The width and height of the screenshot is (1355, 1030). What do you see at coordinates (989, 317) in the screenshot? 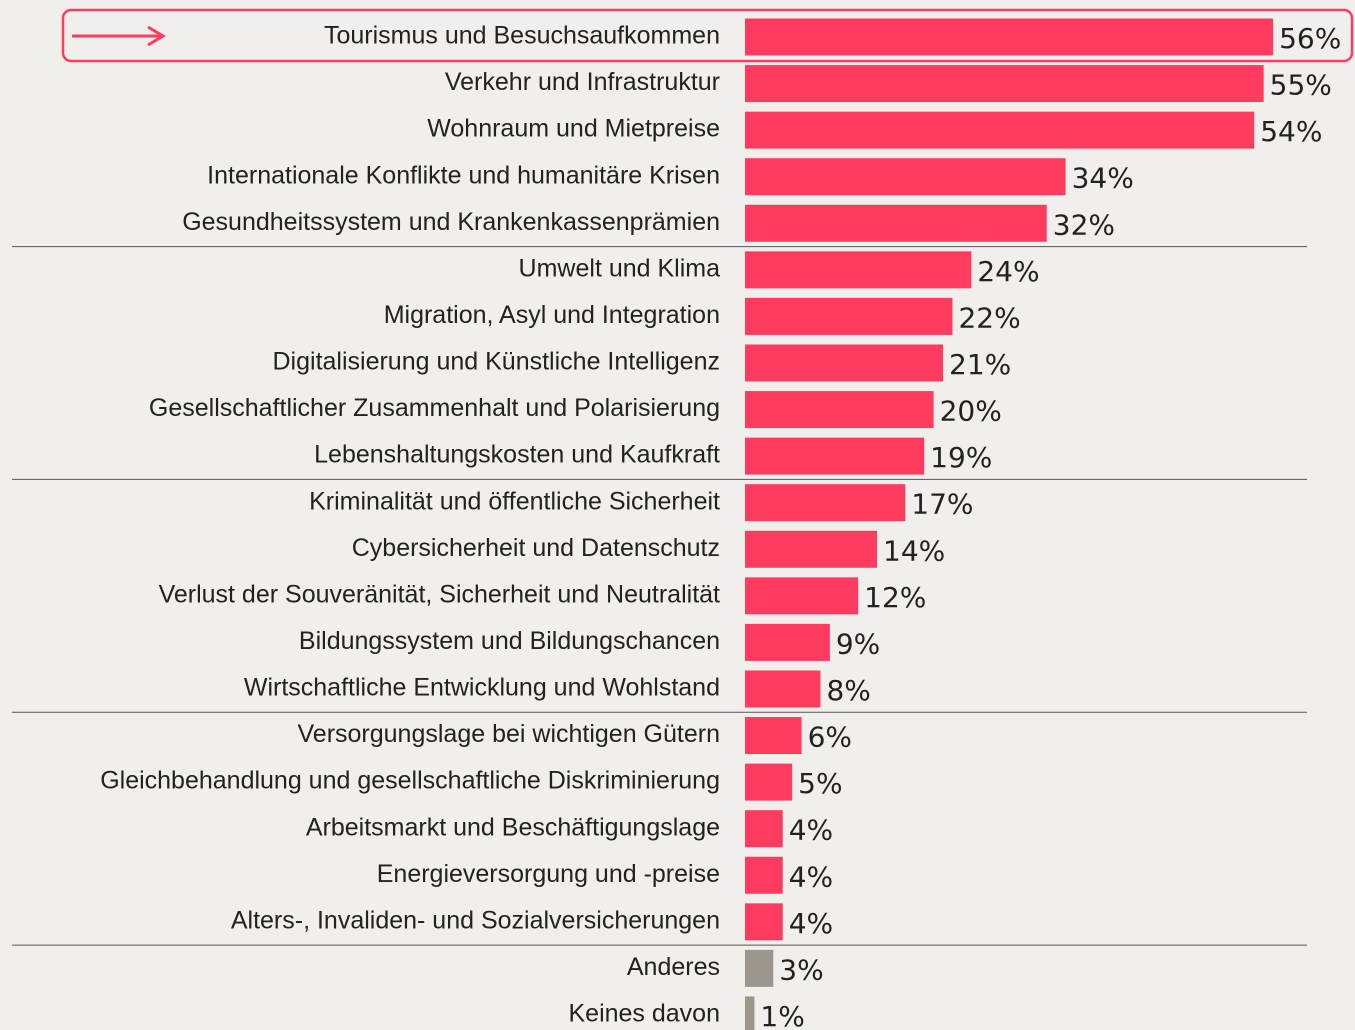
I see `value-label: 22%` at bounding box center [989, 317].